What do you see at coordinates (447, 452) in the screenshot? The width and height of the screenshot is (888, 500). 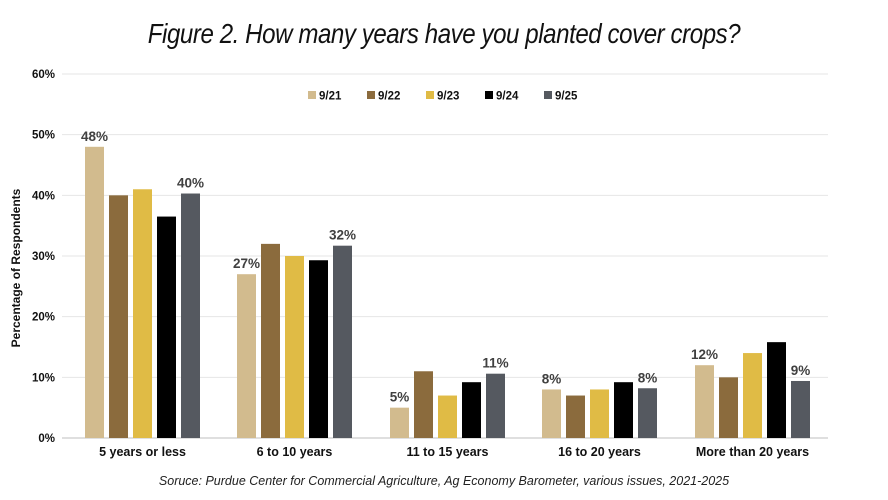 I see `x-tick-label: 11 to 15 years` at bounding box center [447, 452].